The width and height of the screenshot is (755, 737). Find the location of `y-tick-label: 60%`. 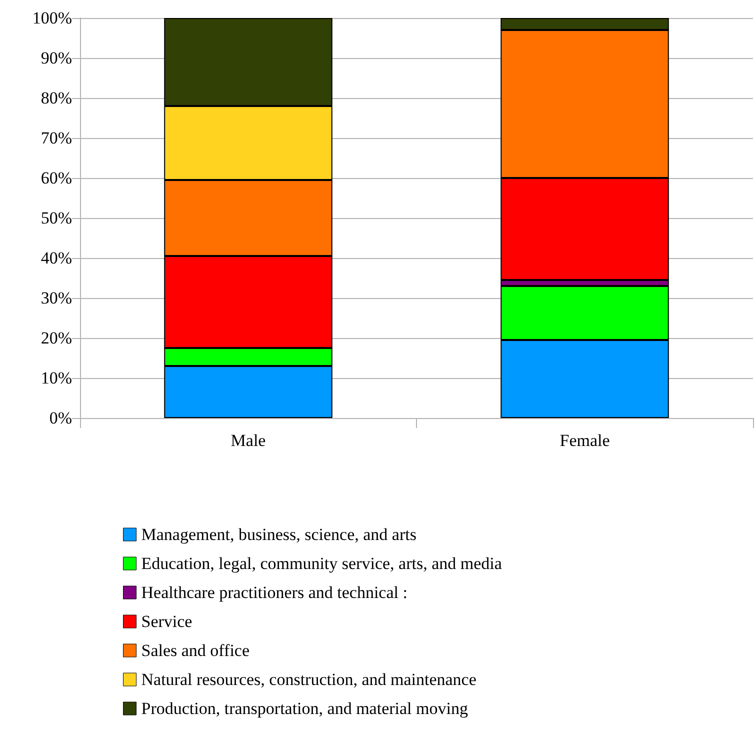

y-tick-label: 60% is located at coordinates (56, 178).